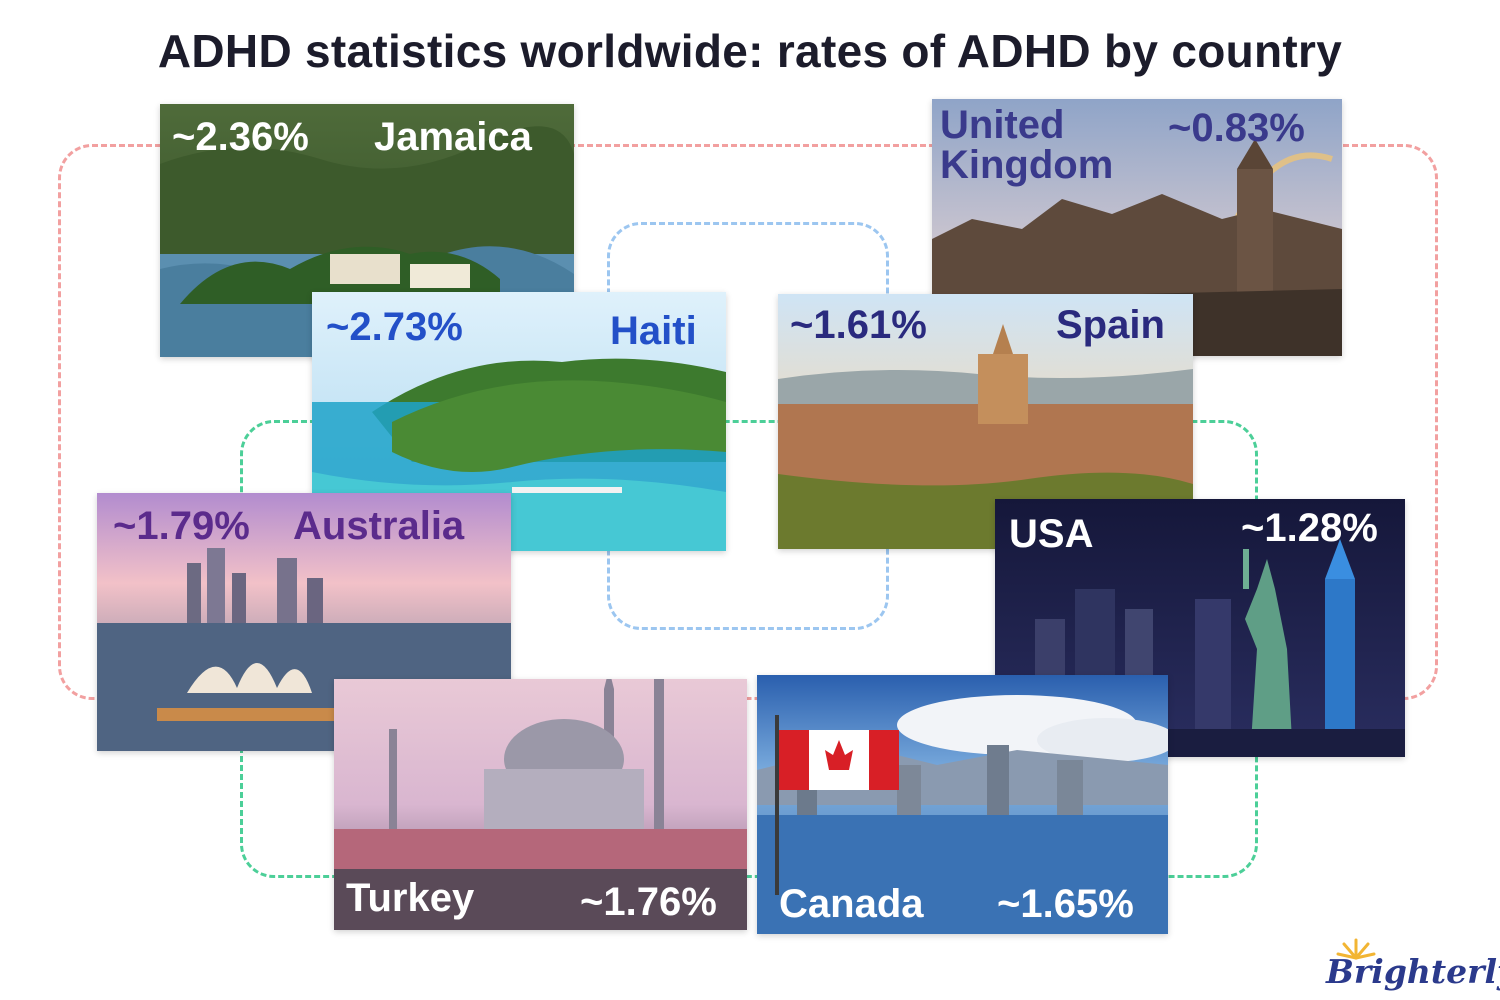 Image resolution: width=1500 pixels, height=1000 pixels. I want to click on rate-label: ~2.36%, so click(240, 137).